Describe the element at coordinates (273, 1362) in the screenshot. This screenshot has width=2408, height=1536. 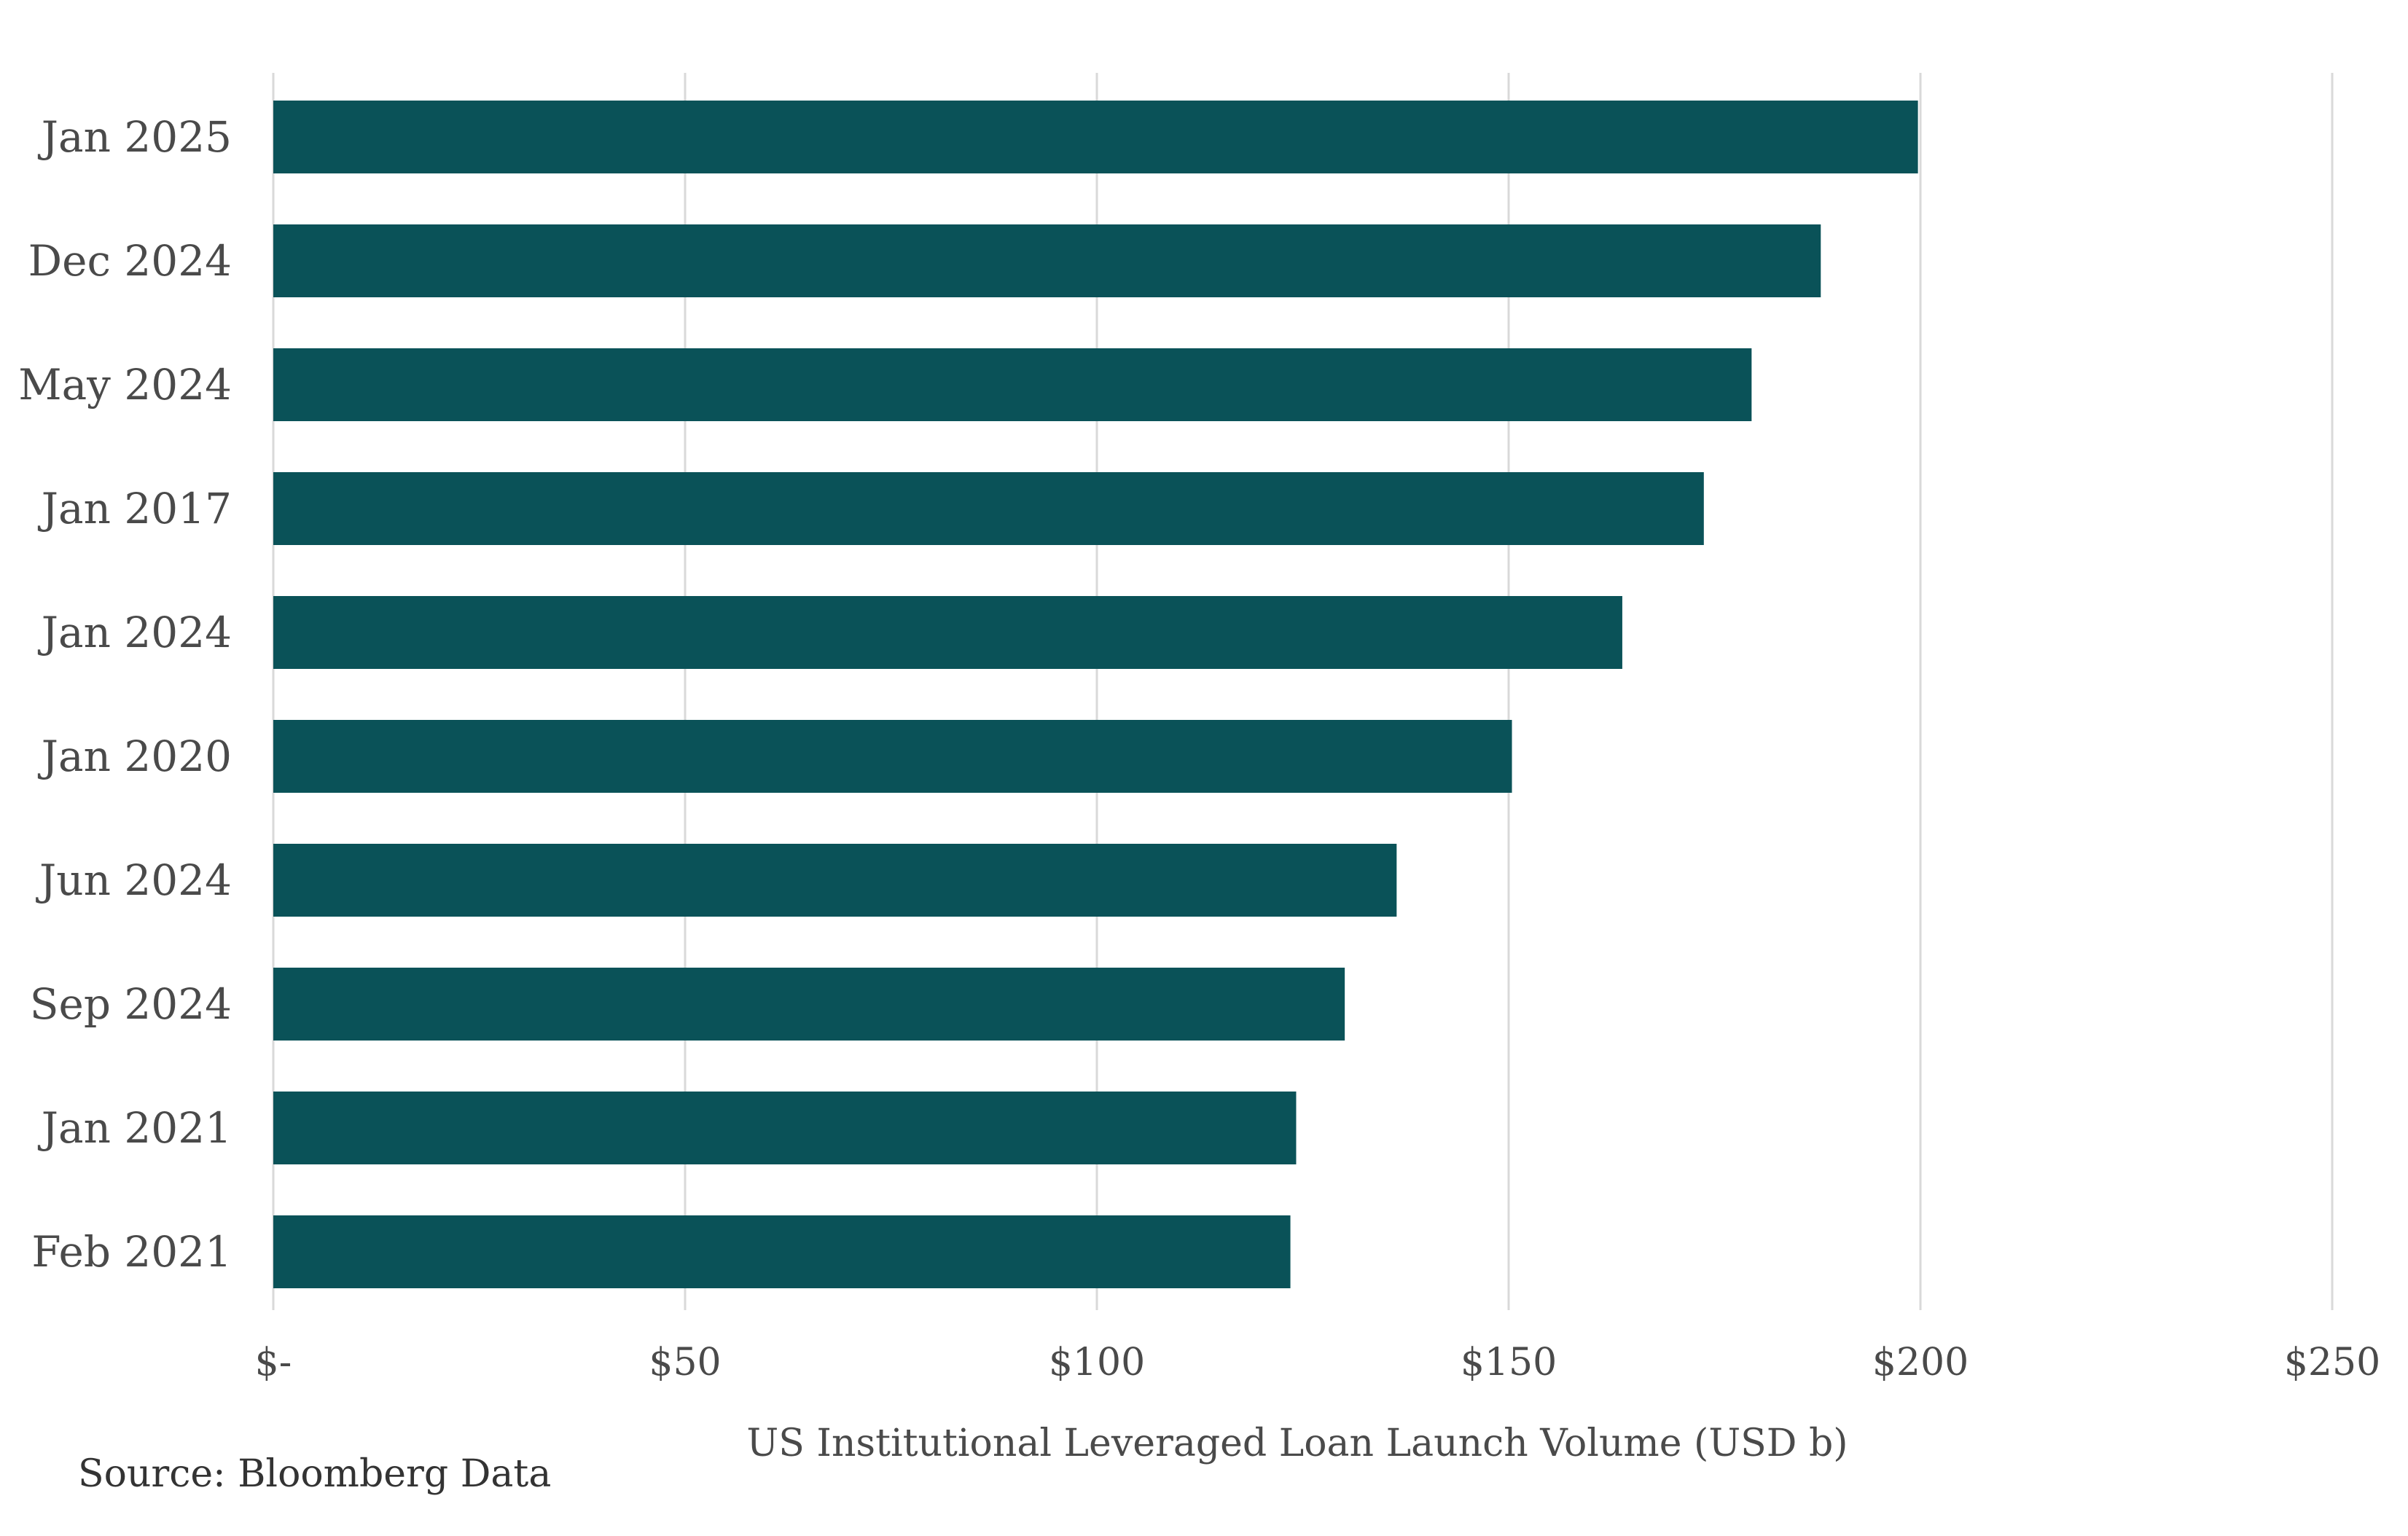
I see `x-tick-label: $-` at that location.